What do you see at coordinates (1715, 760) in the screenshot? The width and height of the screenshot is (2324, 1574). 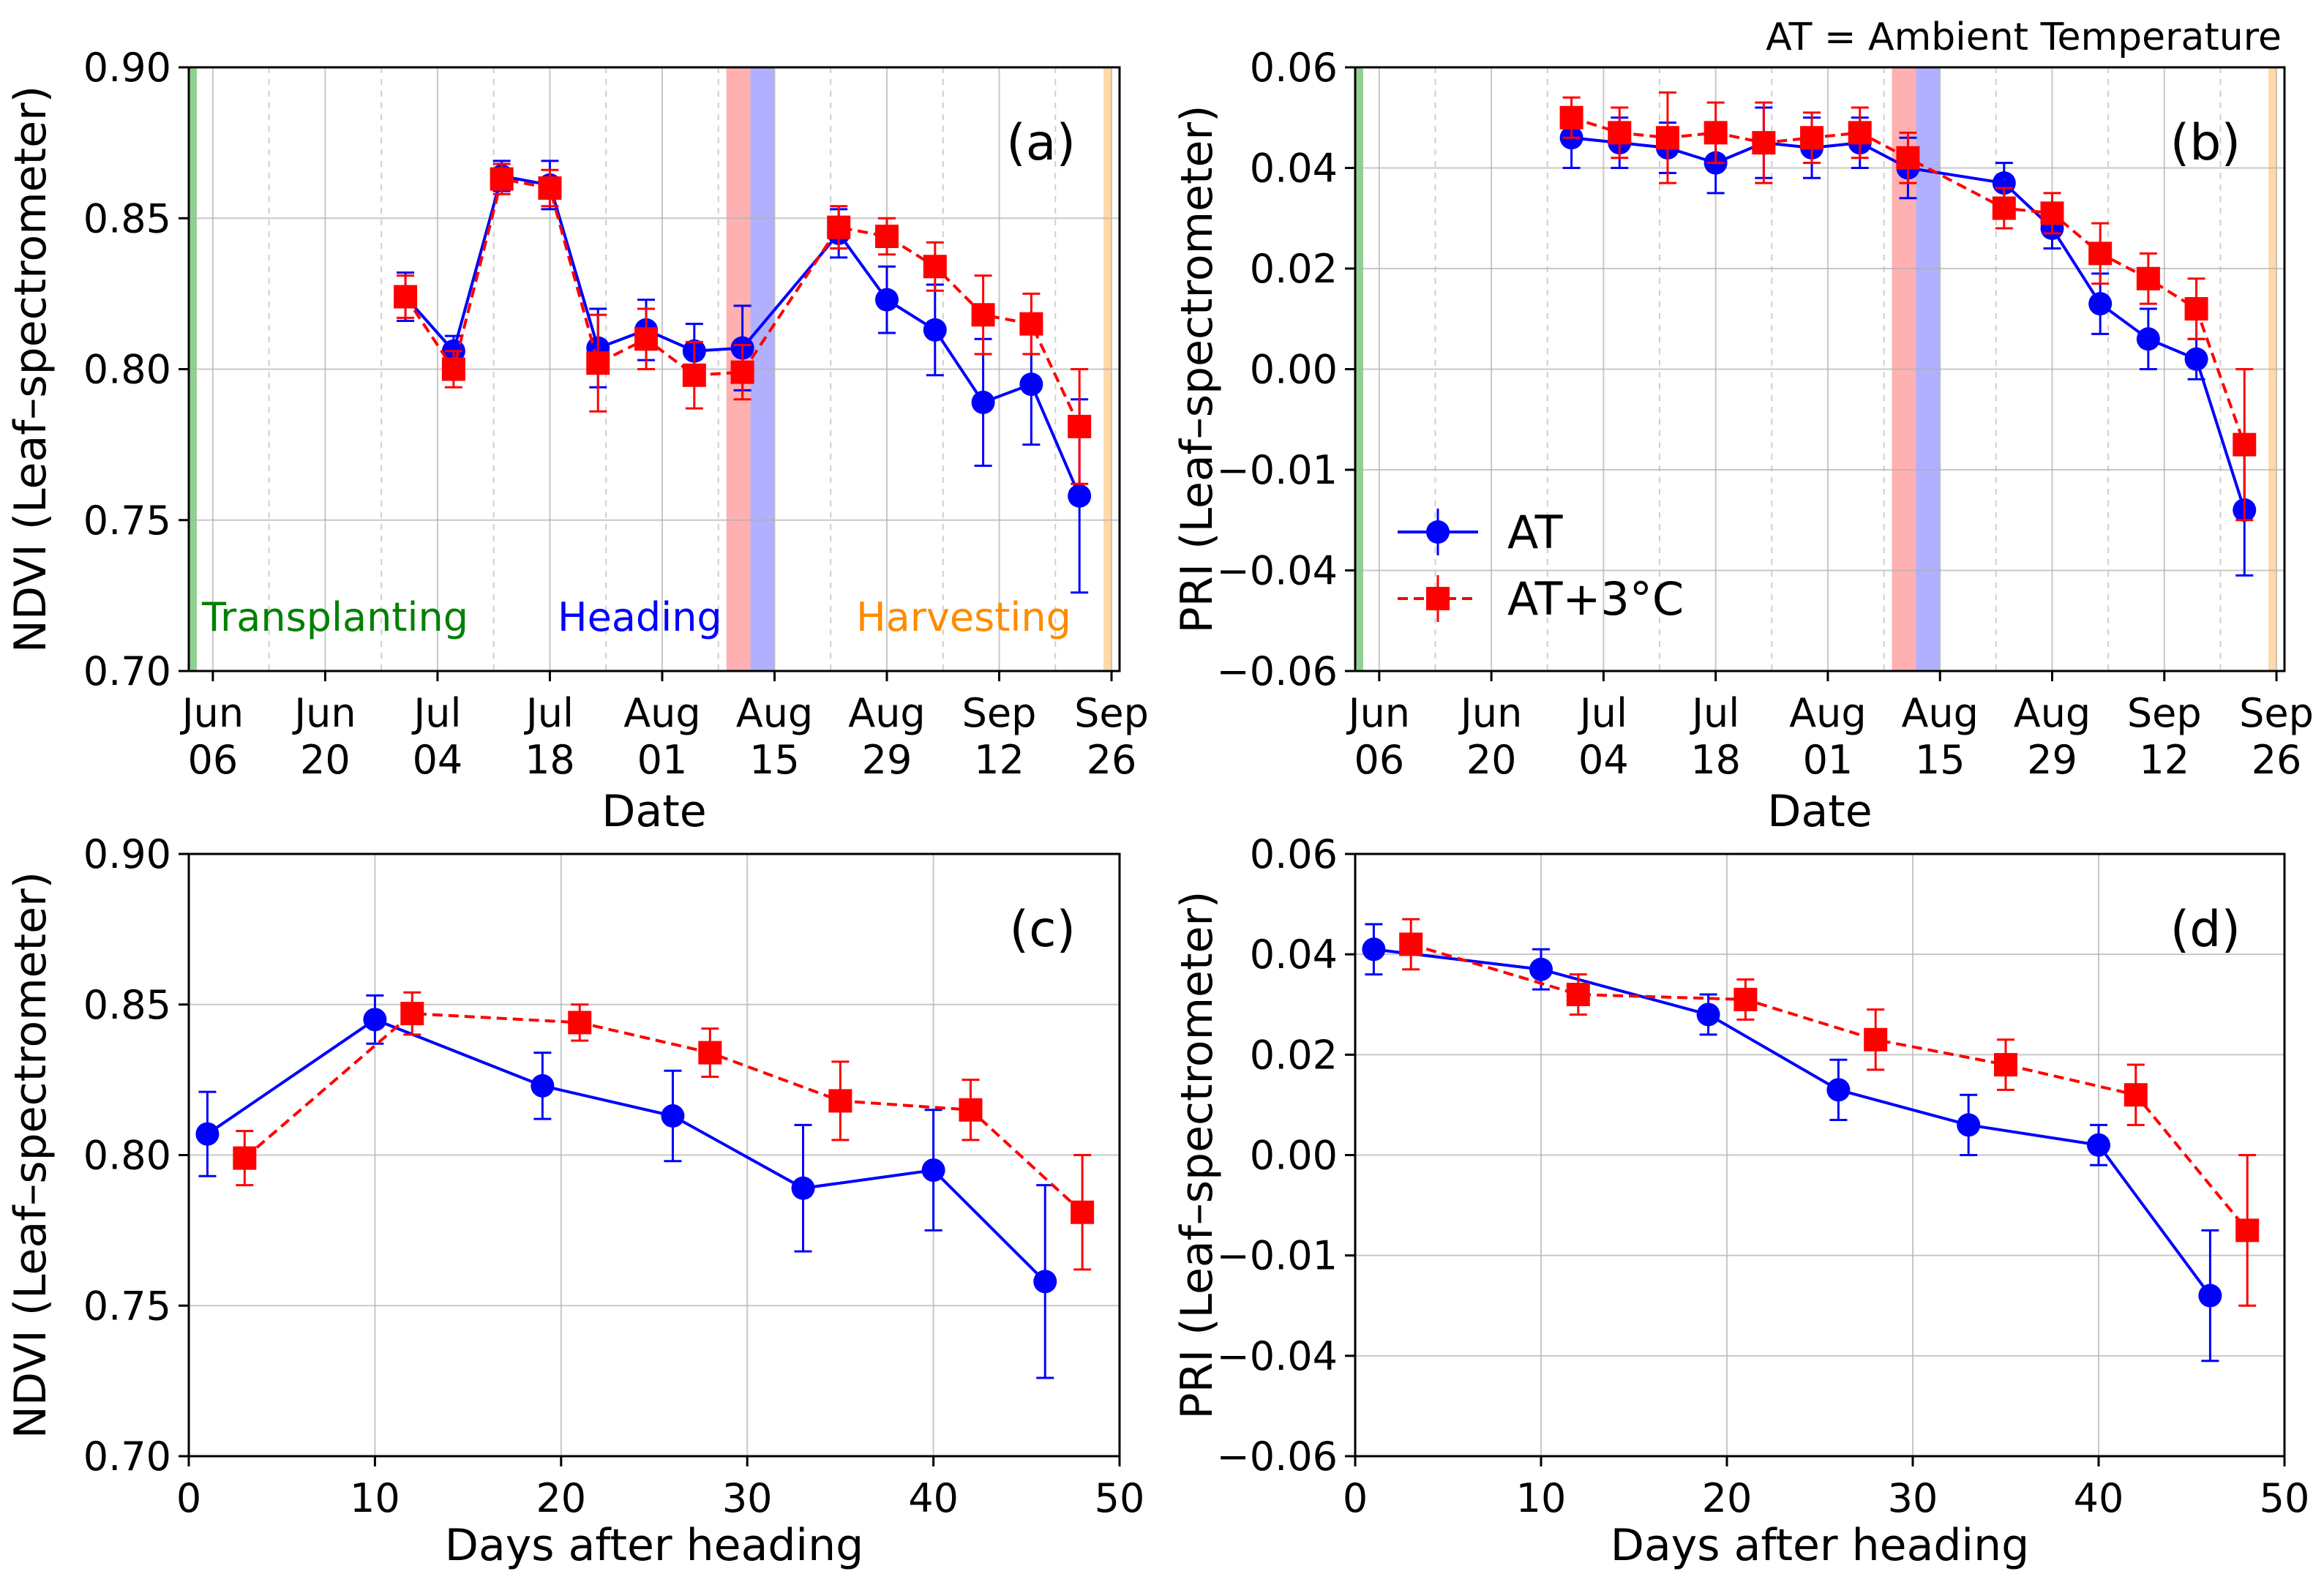 I see `x-tick-label: 18` at bounding box center [1715, 760].